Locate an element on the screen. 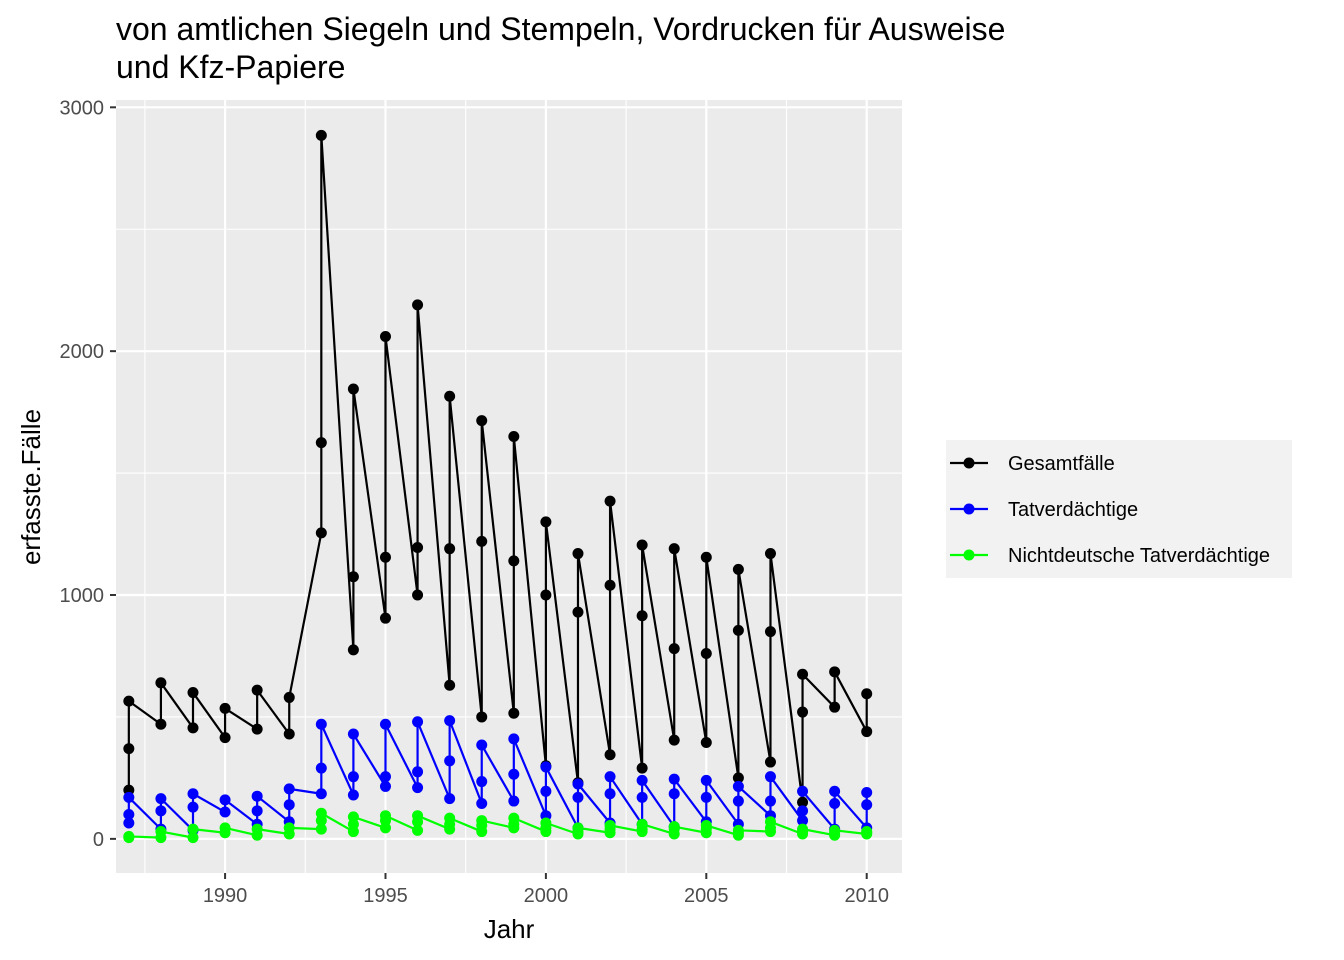 The width and height of the screenshot is (1344, 960). y-tick-label: 1000 is located at coordinates (82, 596).